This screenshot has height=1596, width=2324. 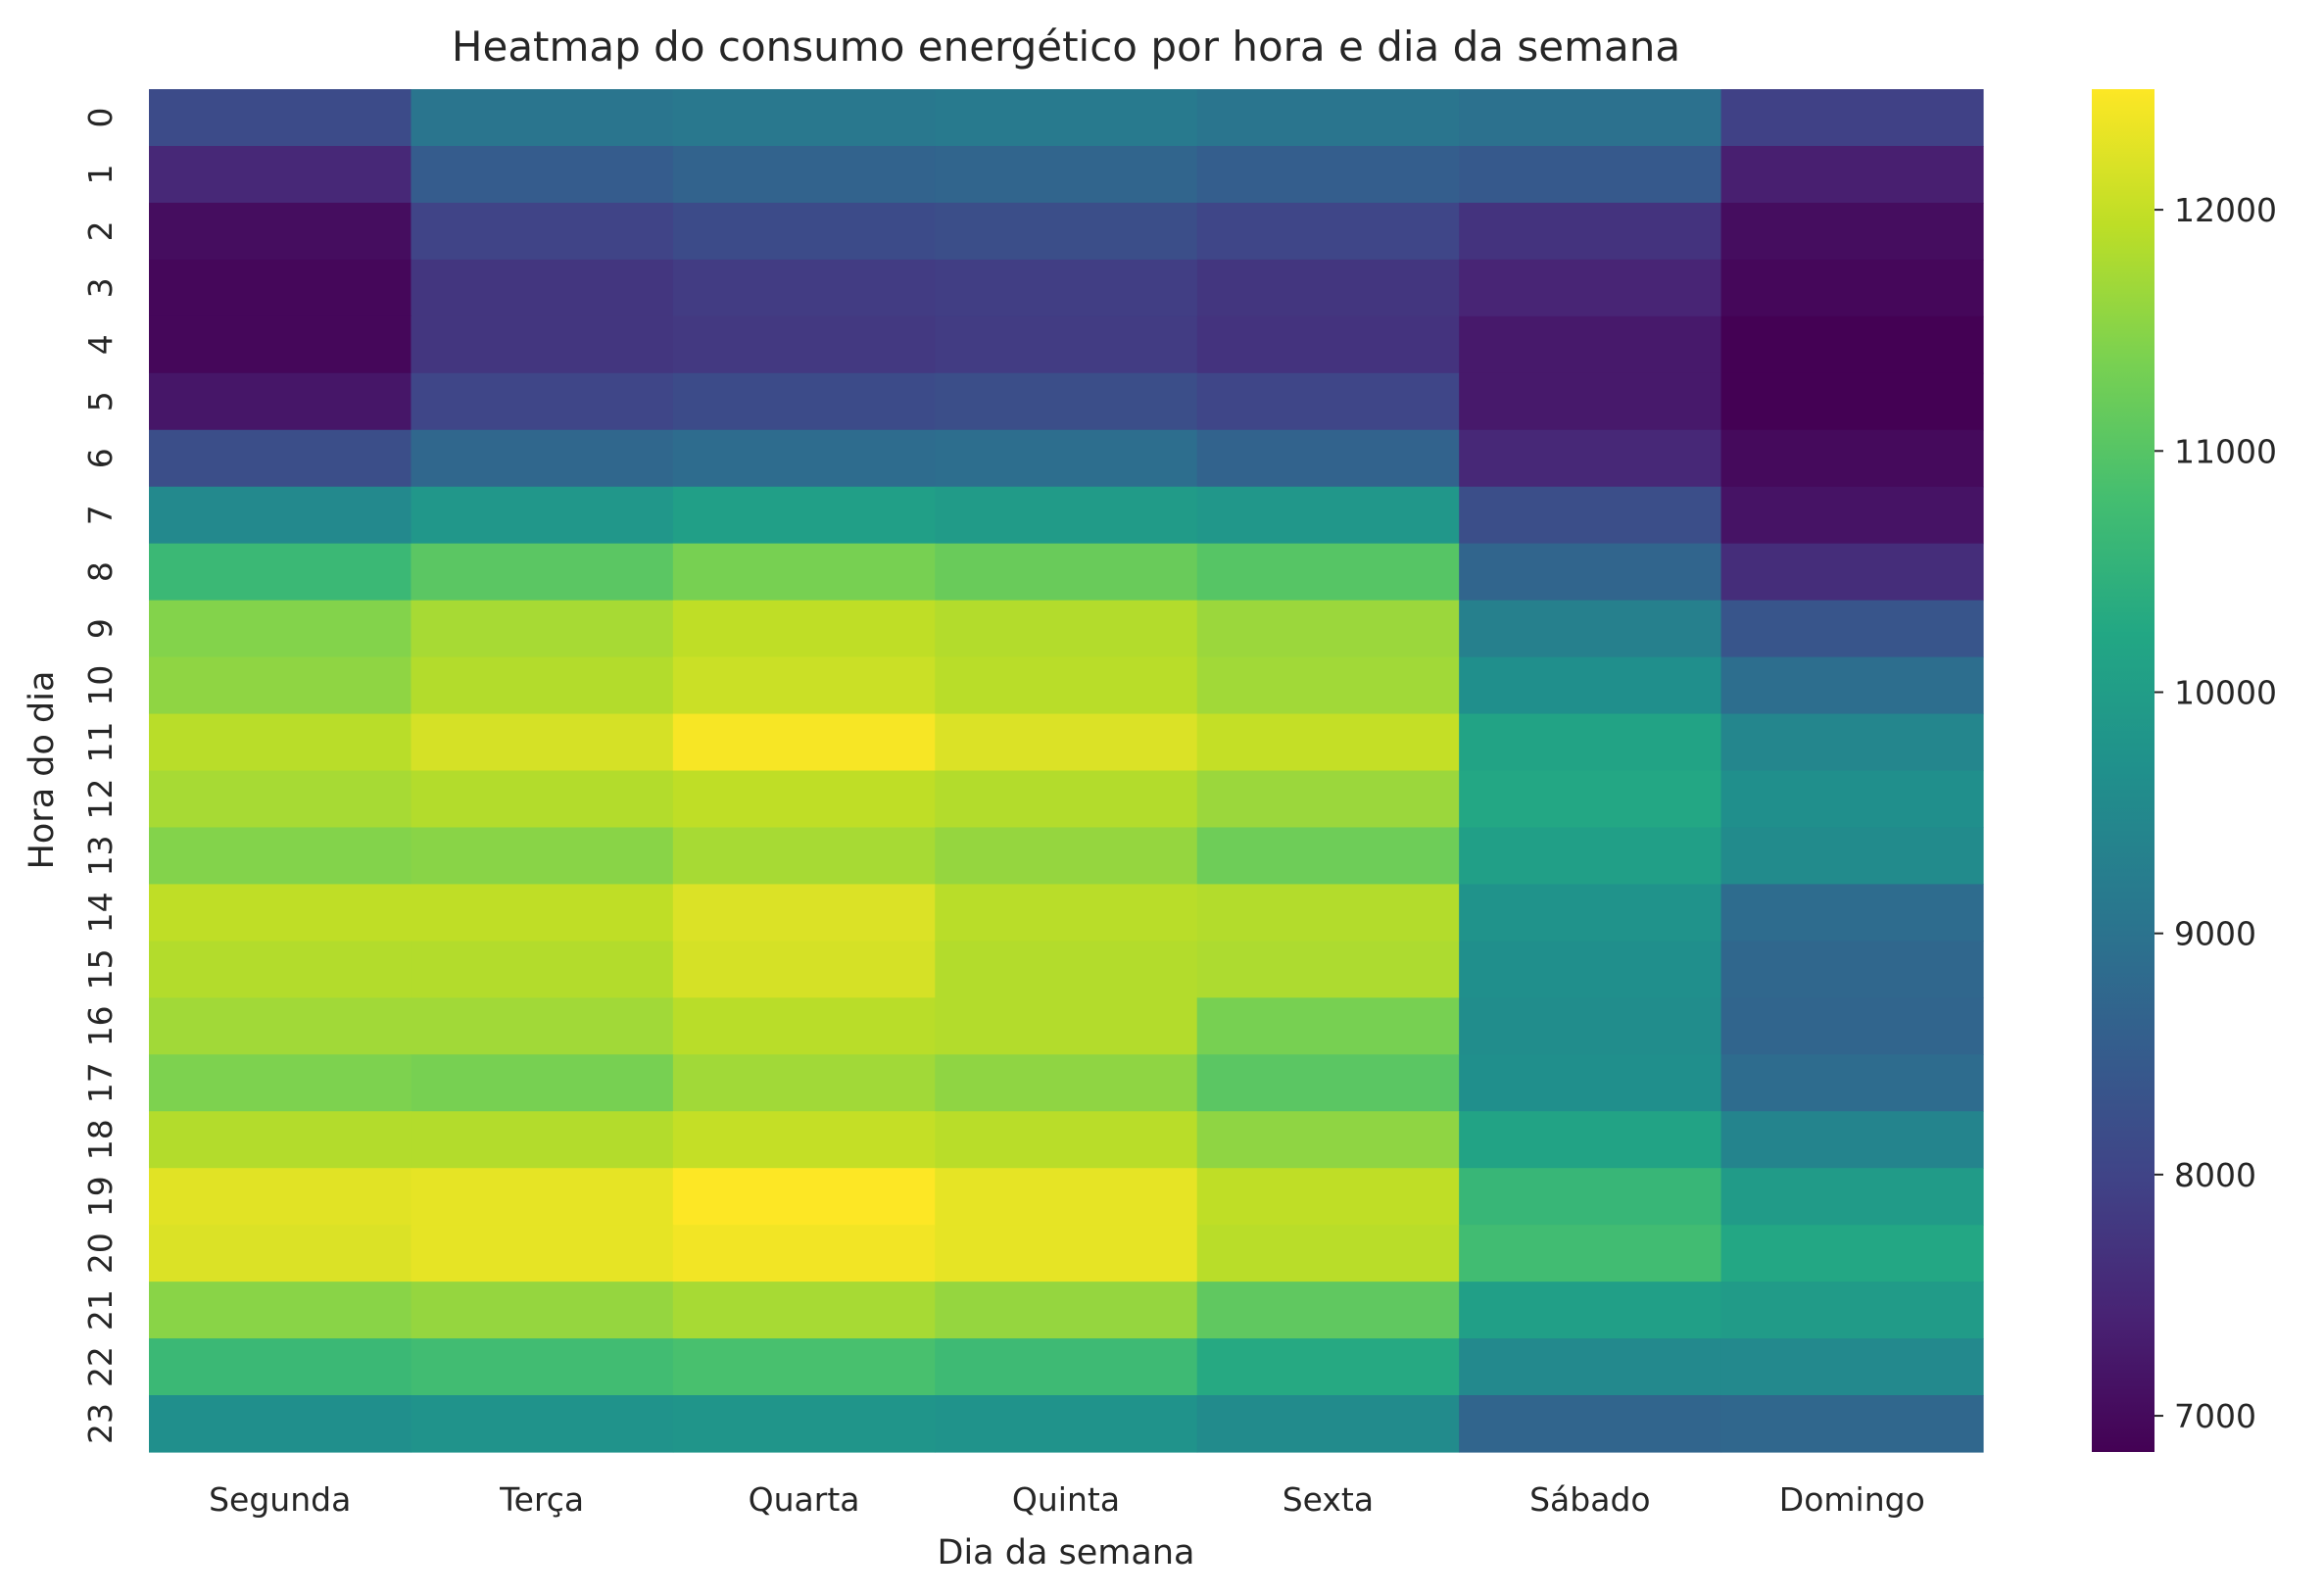 I want to click on y-tick-label: 4, so click(x=100, y=344).